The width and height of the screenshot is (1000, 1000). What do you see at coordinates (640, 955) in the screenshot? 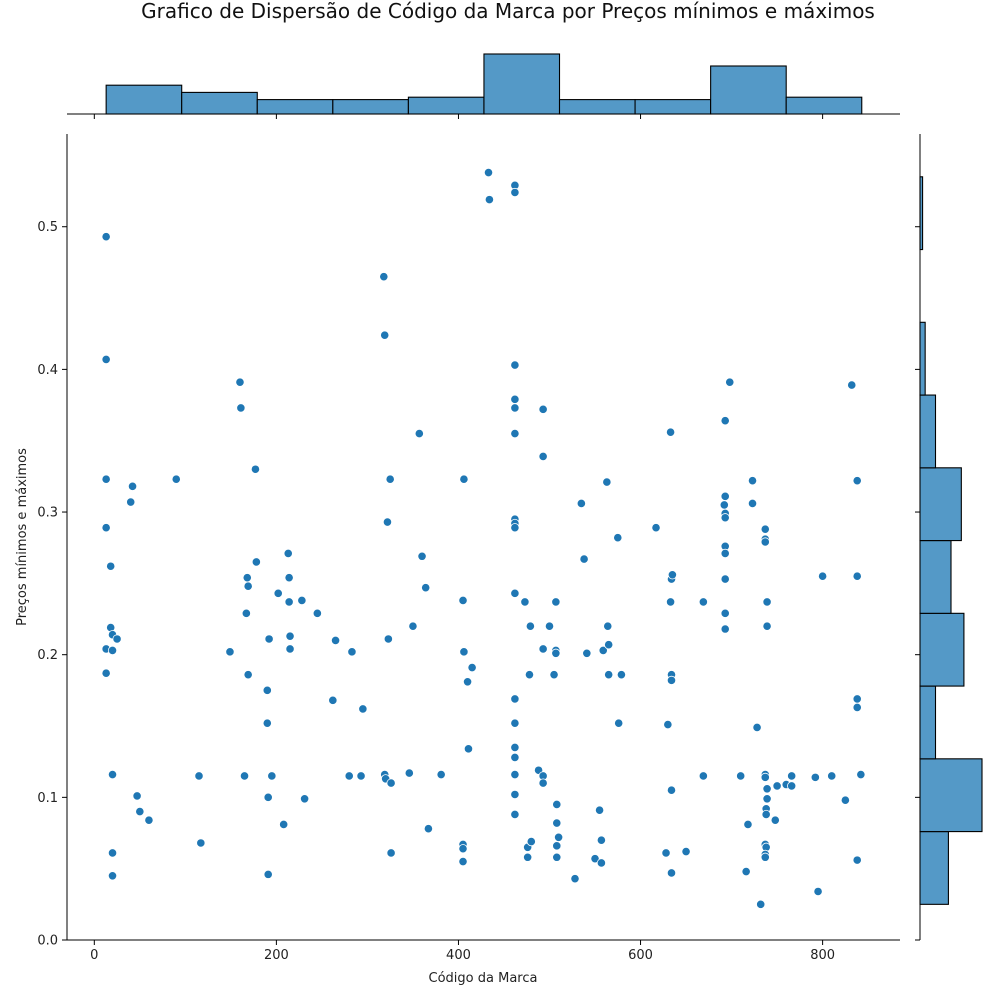
I see `x-tick-label: 600` at bounding box center [640, 955].